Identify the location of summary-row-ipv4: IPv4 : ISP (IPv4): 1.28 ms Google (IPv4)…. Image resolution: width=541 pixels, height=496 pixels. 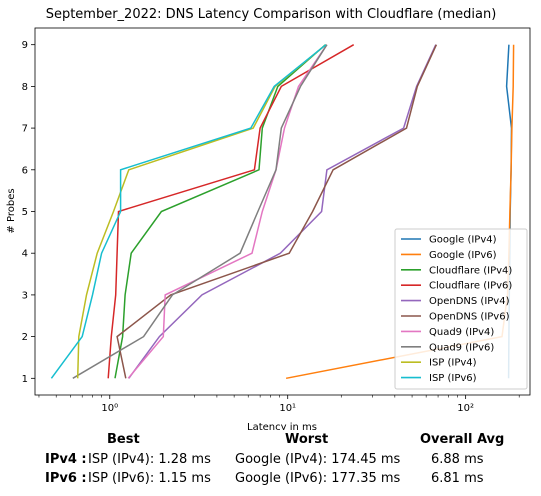
(270, 461).